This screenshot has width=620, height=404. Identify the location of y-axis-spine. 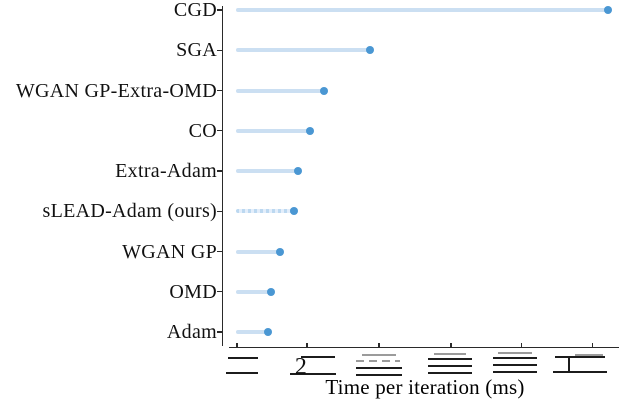
(223, 176).